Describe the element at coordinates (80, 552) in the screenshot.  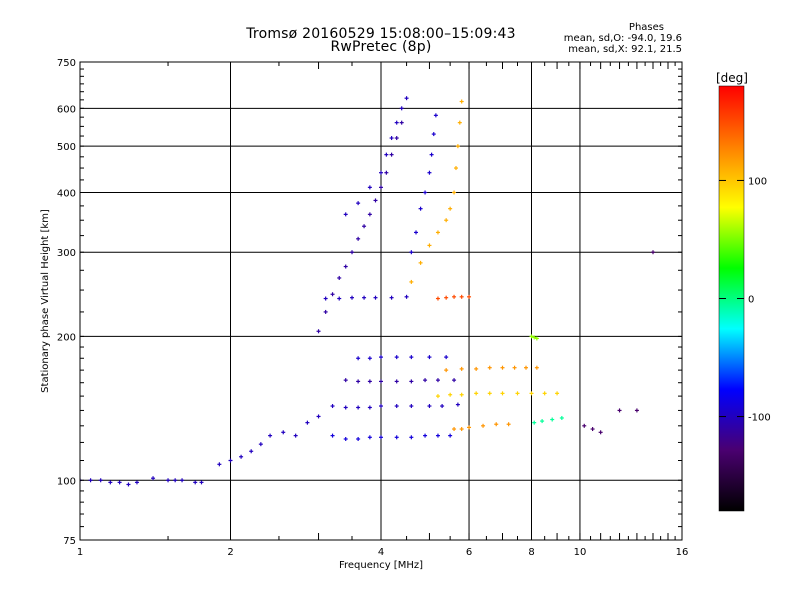
I see `x-tick-label: 1` at that location.